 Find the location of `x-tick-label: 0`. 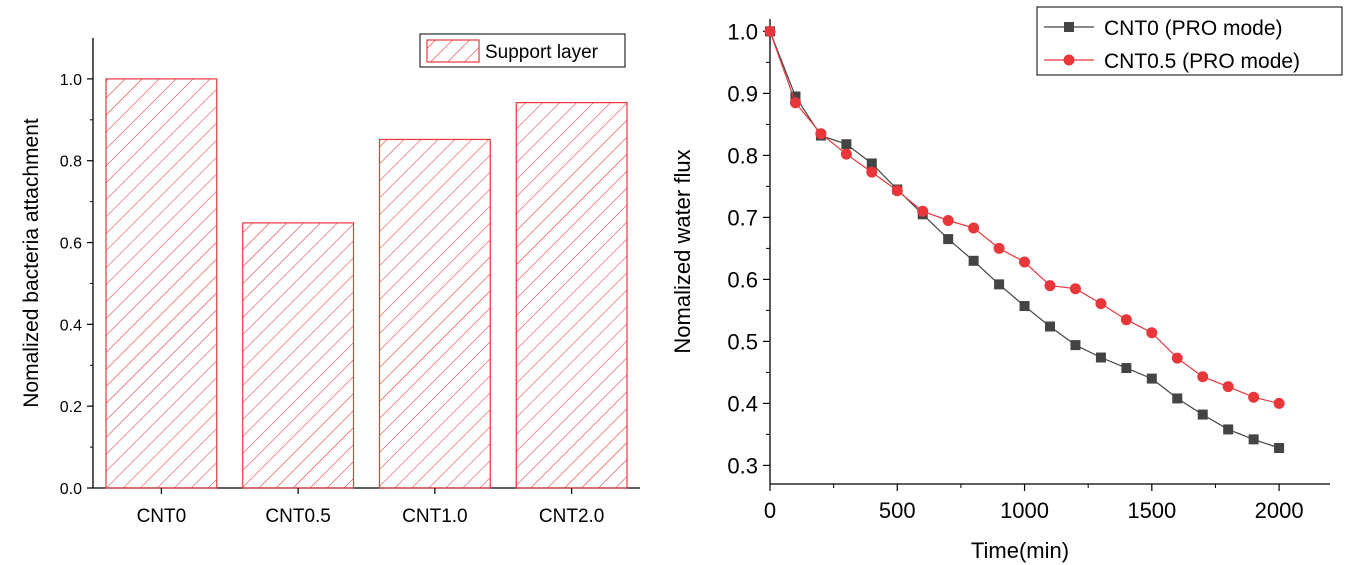

x-tick-label: 0 is located at coordinates (770, 510).